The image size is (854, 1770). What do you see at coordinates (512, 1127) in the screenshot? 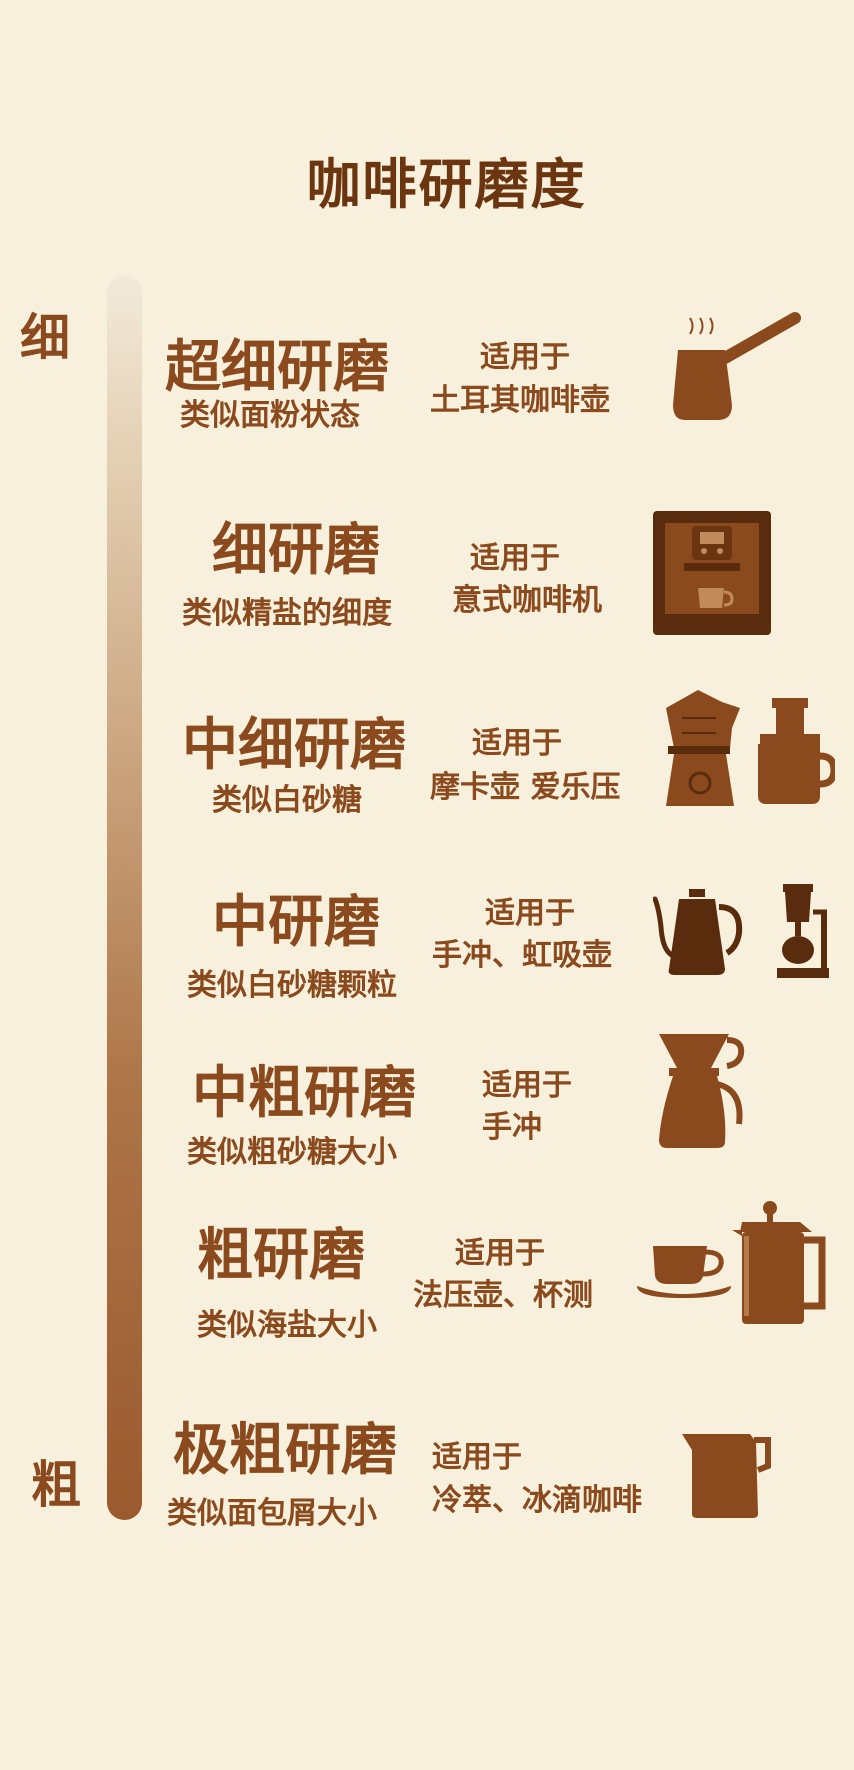
I see `for-value: 手冲` at bounding box center [512, 1127].